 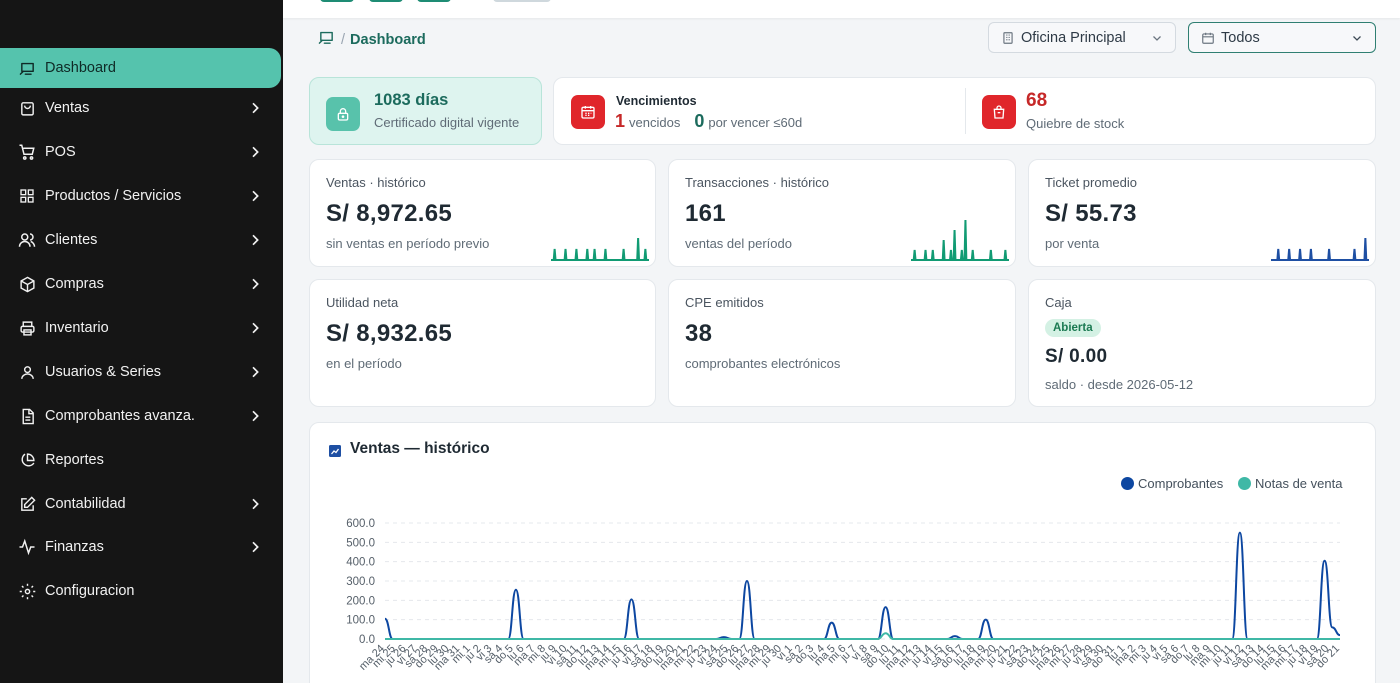 What do you see at coordinates (27, 504) in the screenshot?
I see `edit-icon` at bounding box center [27, 504].